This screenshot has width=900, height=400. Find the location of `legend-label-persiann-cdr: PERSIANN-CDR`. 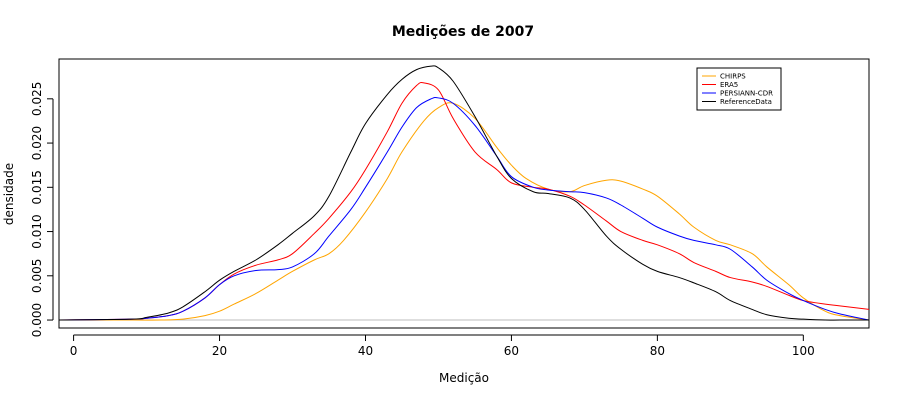

legend-label-persiann-cdr: PERSIANN-CDR is located at coordinates (746, 94).